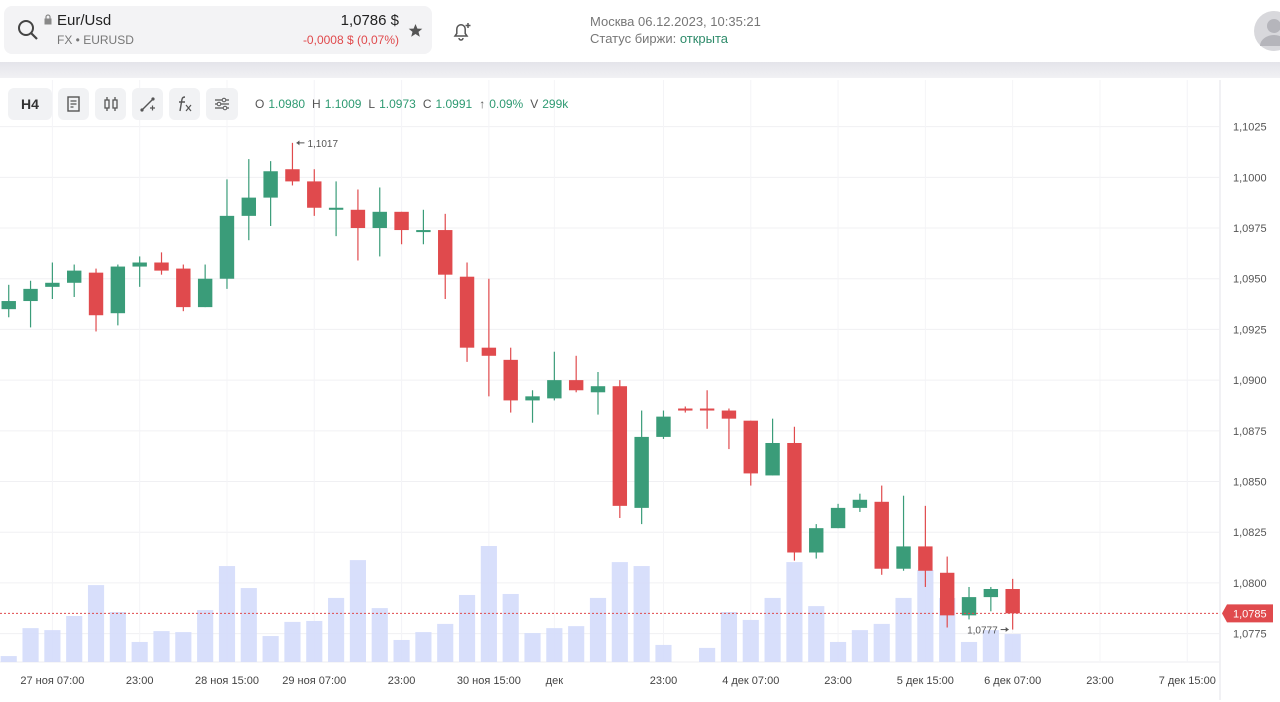  I want to click on y-tick-label: 1,0950, so click(1250, 280).